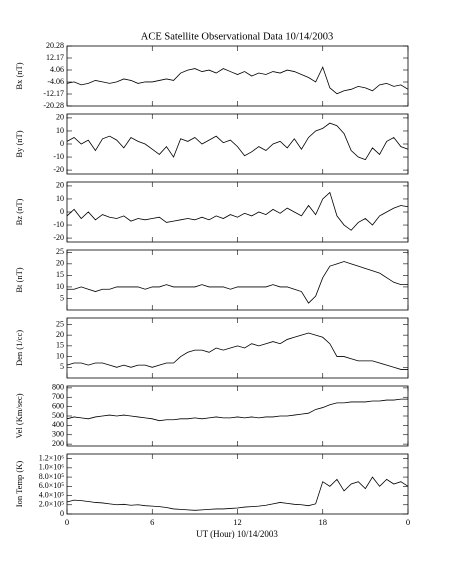 The image size is (453, 566). I want to click on x-tick-label: 18, so click(323, 522).